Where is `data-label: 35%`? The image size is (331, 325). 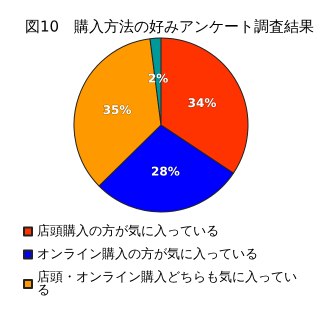
data-label: 35% is located at coordinates (117, 109).